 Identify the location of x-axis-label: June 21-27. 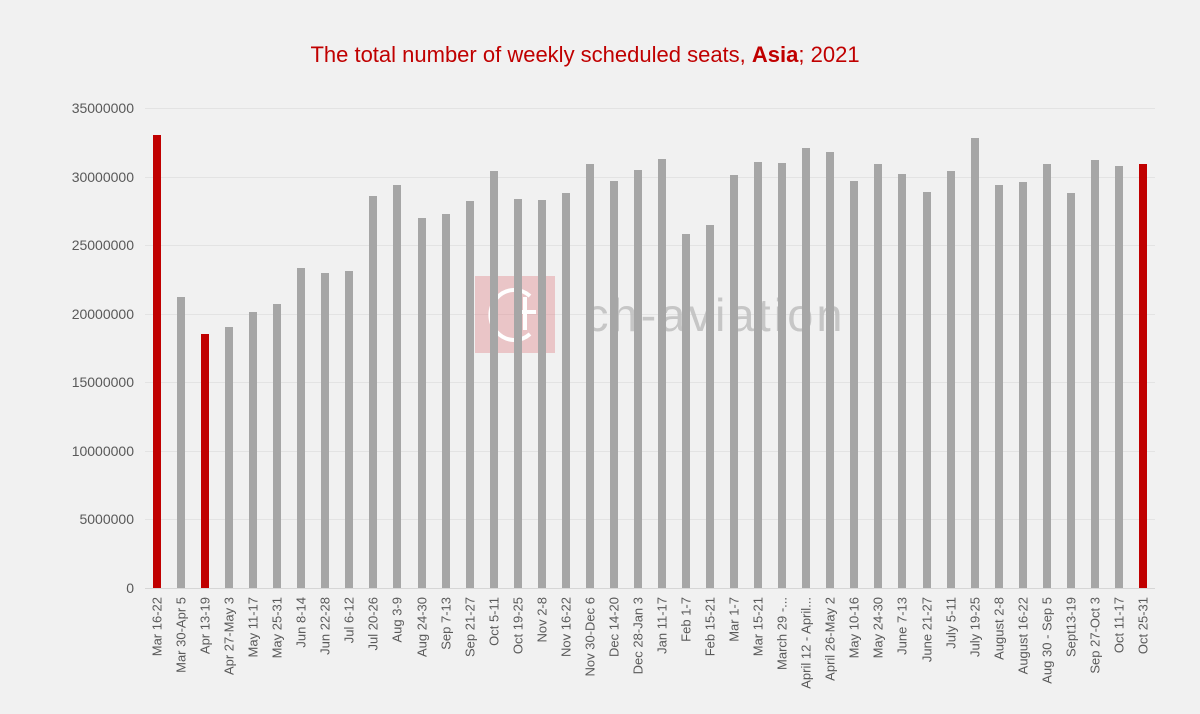
(927, 630).